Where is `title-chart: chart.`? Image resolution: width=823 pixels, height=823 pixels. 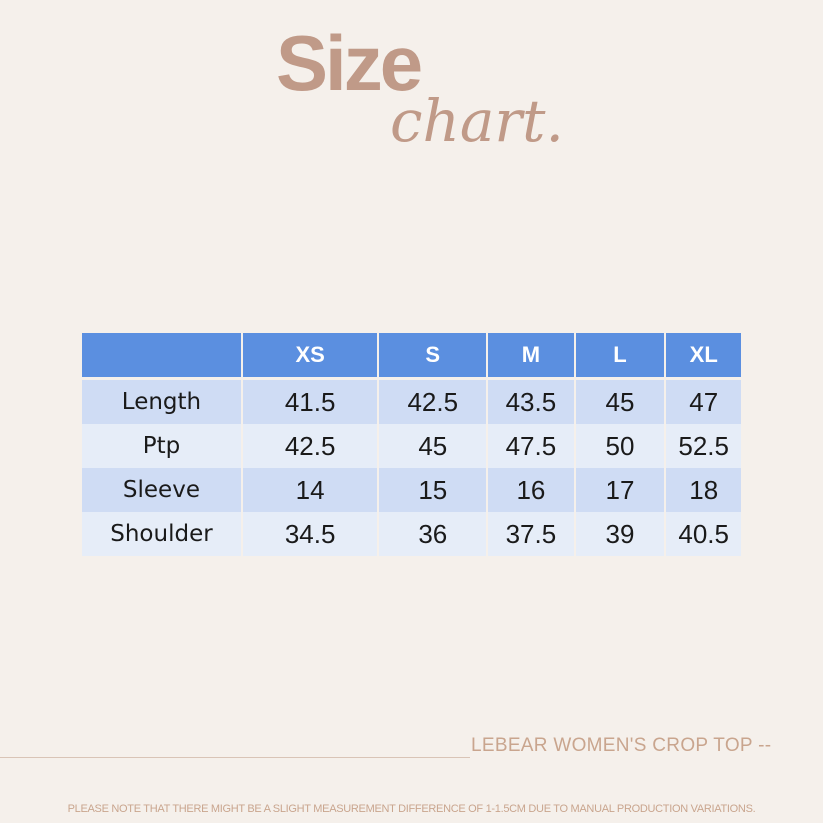
title-chart: chart. is located at coordinates (477, 121).